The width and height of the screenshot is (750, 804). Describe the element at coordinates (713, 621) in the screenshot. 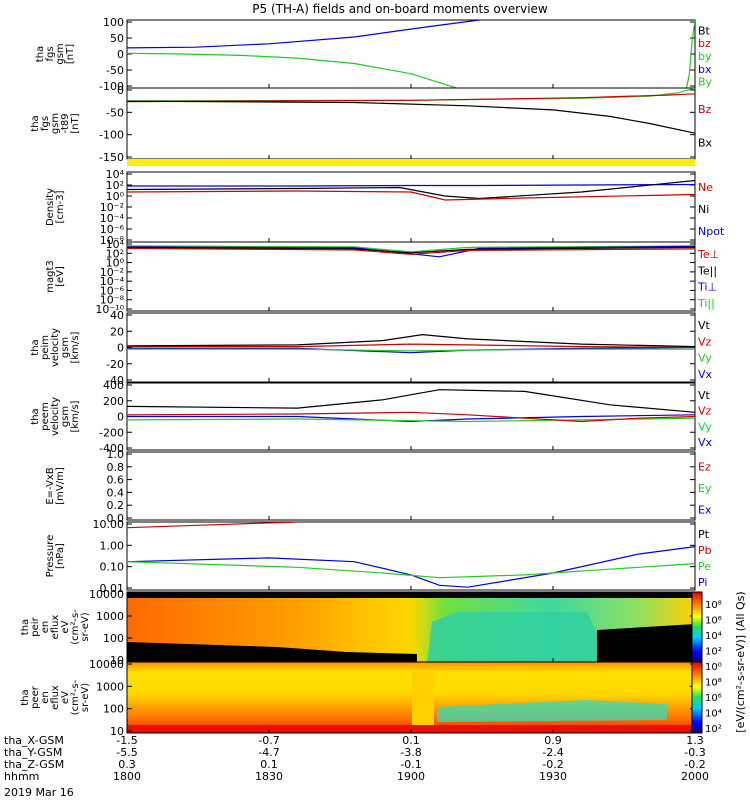

I see `colorbar-tick: 10⁶` at that location.